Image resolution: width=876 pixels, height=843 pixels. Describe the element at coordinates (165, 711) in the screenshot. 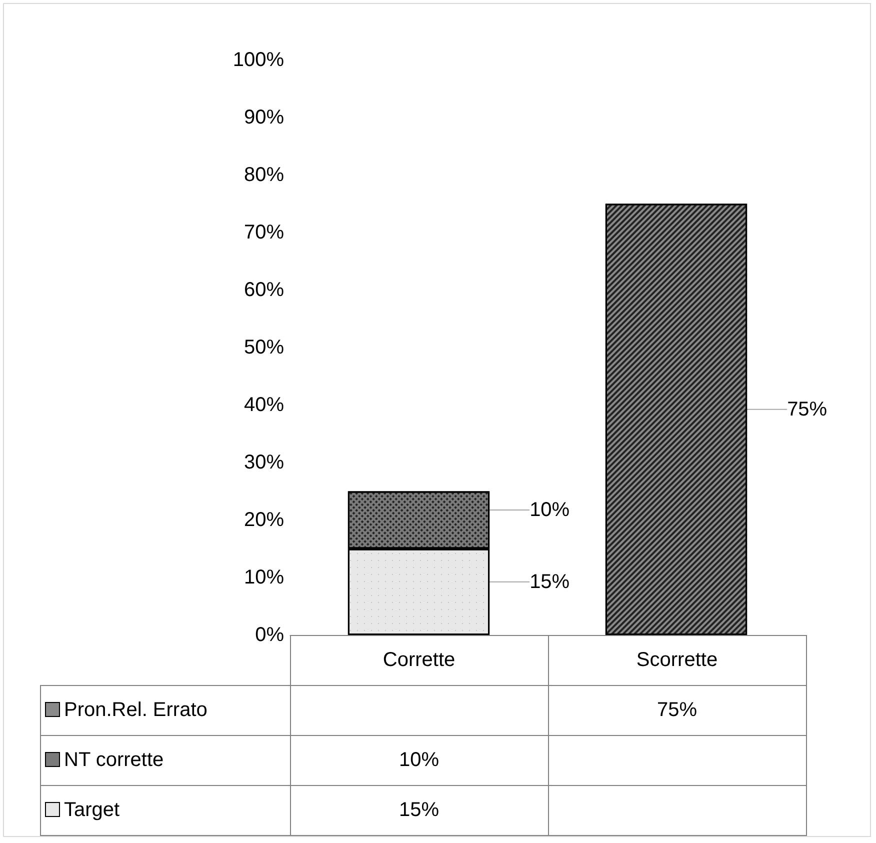

I see `legend-label: Pron.Rel. Errato` at that location.